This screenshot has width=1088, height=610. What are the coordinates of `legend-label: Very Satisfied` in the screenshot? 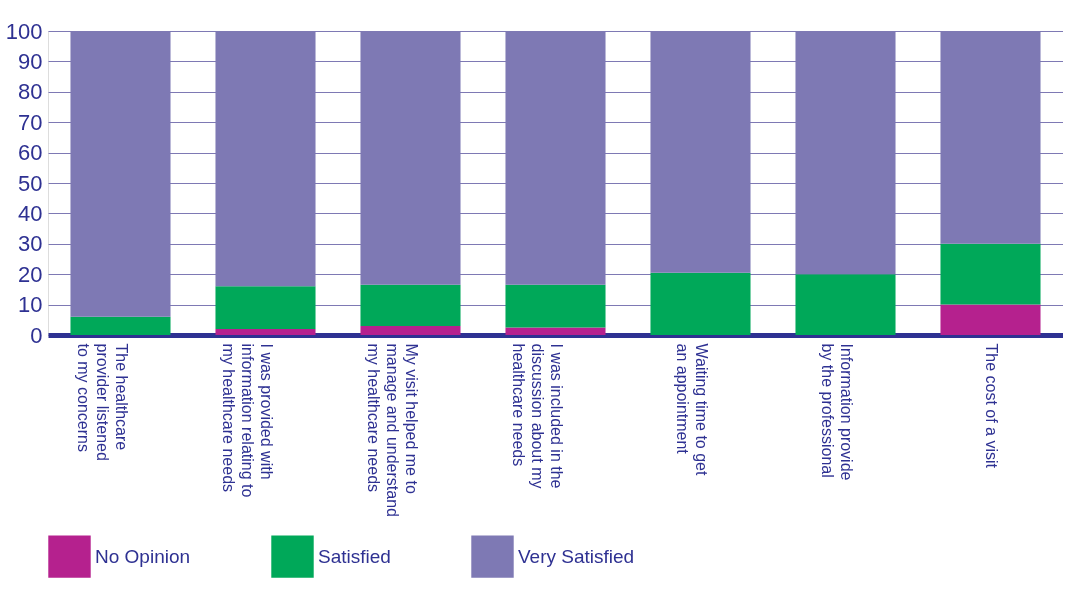 It's located at (576, 556).